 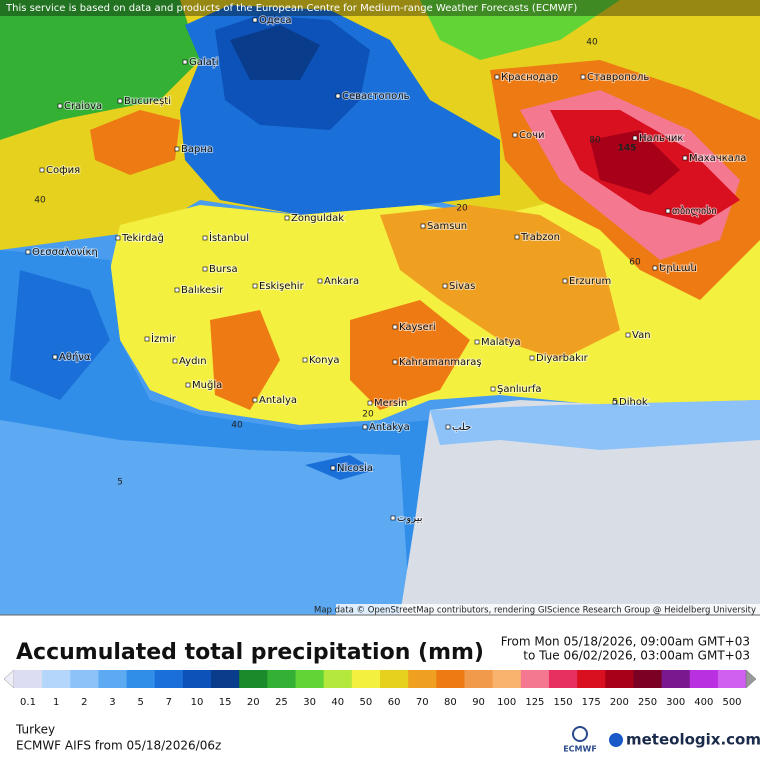 What do you see at coordinates (282, 286) in the screenshot?
I see `city-label: Eskişehir` at bounding box center [282, 286].